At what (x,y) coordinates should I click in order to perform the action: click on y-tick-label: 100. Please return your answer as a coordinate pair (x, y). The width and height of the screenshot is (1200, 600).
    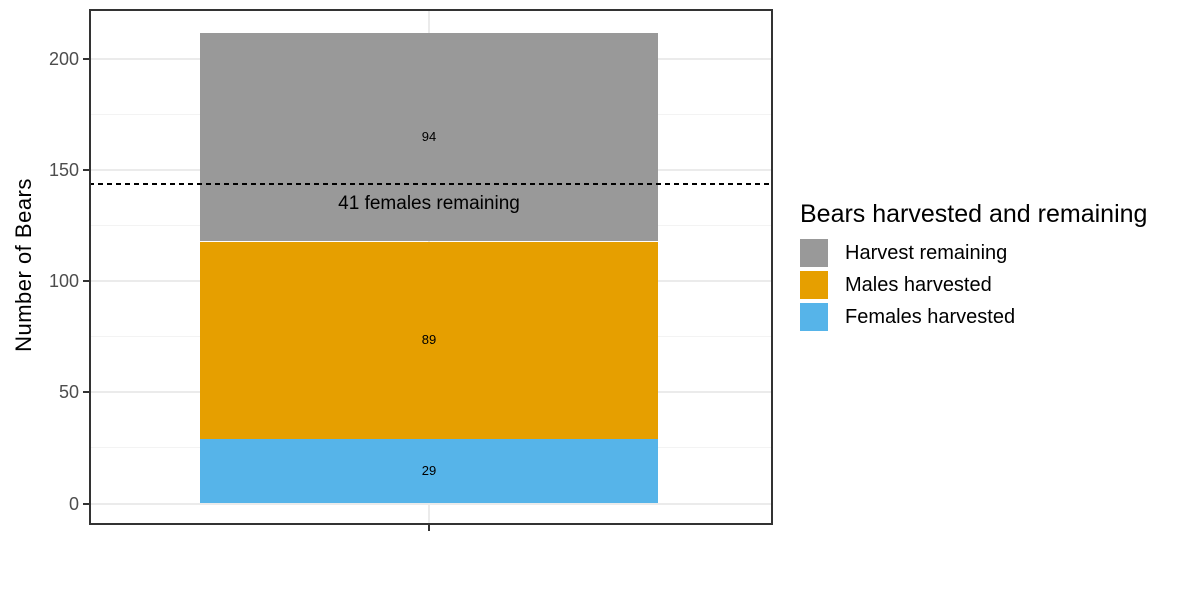
    Looking at the image, I should click on (63, 281).